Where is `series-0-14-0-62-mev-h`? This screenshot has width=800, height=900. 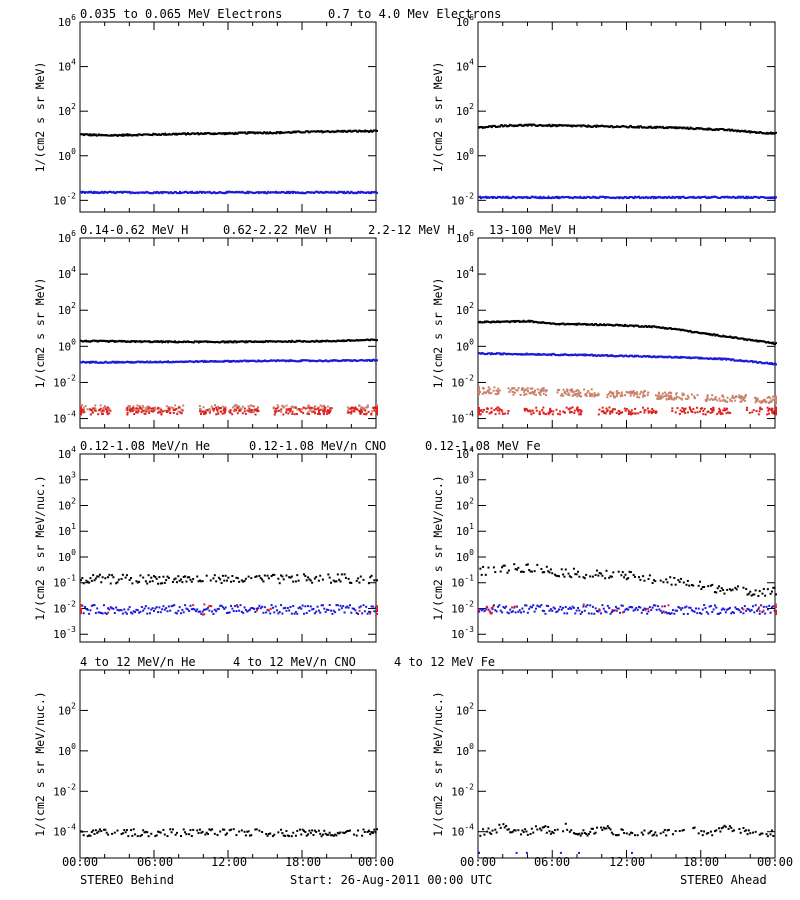
series-0-14-0-62-mev-h is located at coordinates (229, 341).